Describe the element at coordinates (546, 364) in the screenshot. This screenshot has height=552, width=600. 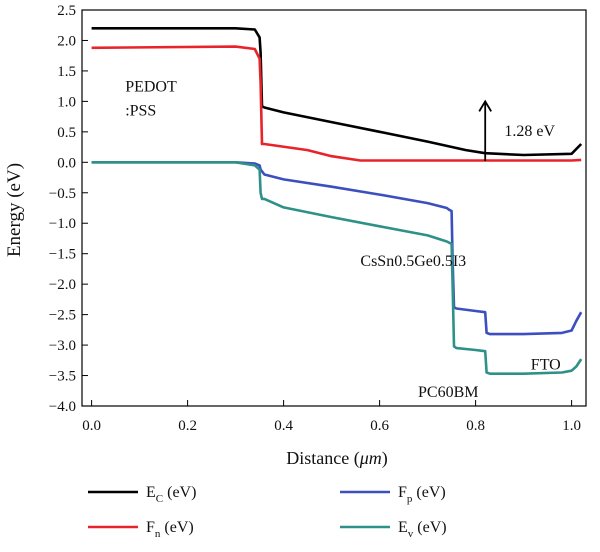
I see `annotation-fto: FTO` at that location.